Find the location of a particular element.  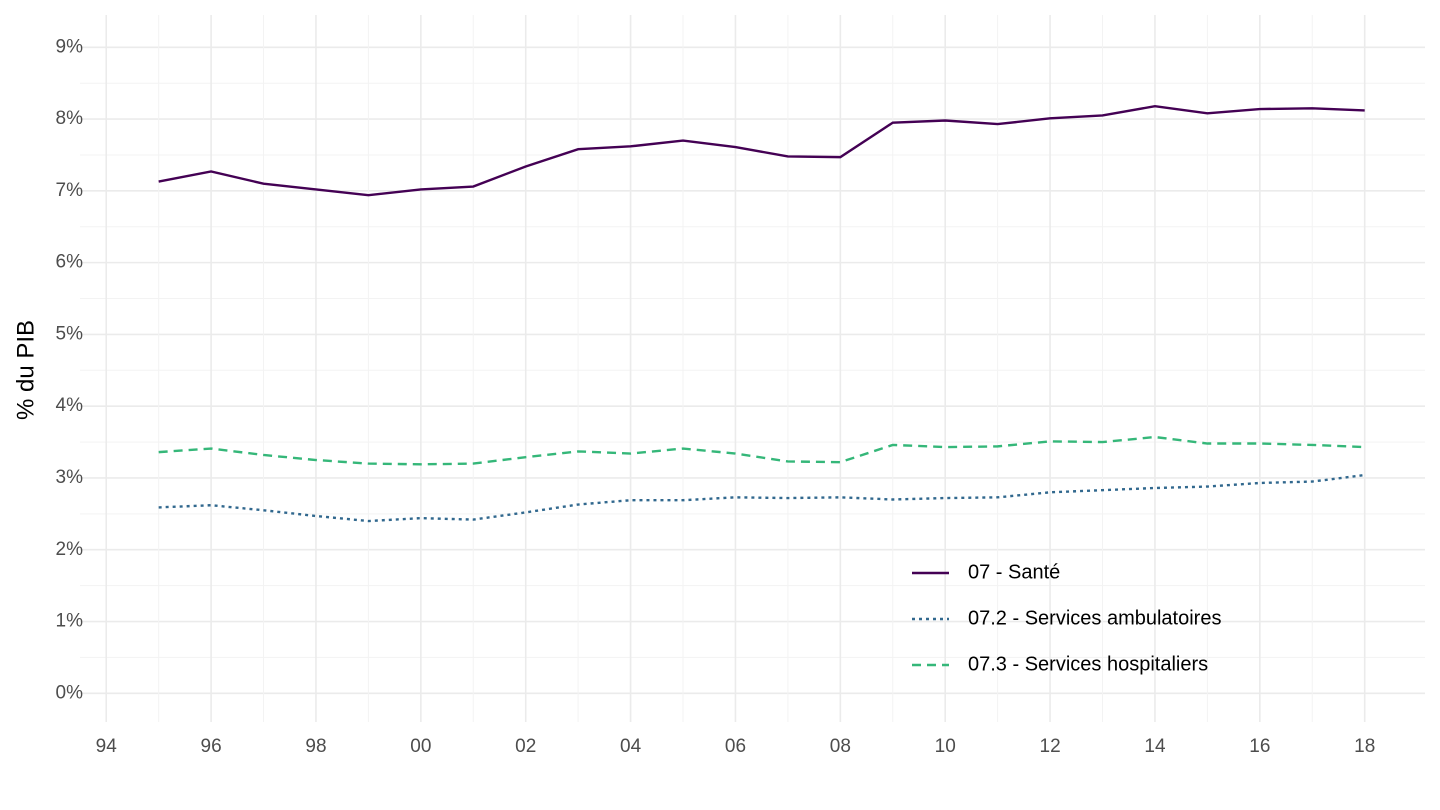

y-tick-label: 2% is located at coordinates (70, 549).